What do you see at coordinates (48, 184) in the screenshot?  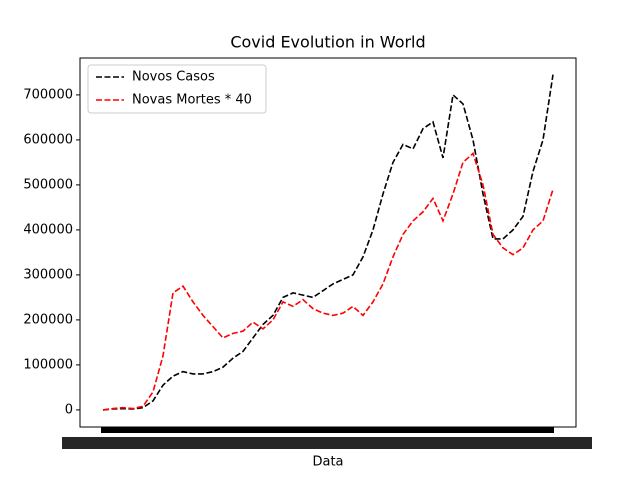 I see `y-tick-label: 500000` at bounding box center [48, 184].